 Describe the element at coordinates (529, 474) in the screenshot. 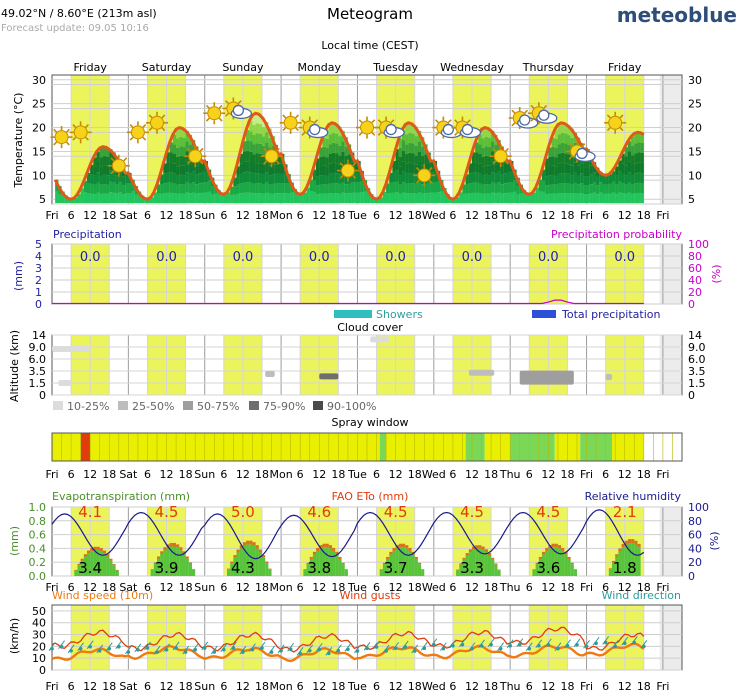

I see `spray-x-tick-label: 6` at that location.